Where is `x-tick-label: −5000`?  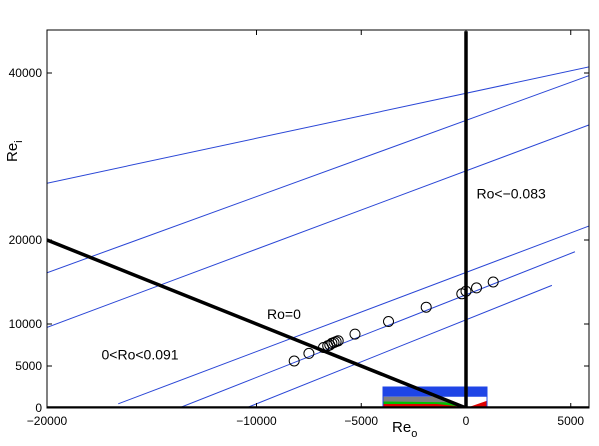 x-tick-label: −5000 is located at coordinates (361, 421).